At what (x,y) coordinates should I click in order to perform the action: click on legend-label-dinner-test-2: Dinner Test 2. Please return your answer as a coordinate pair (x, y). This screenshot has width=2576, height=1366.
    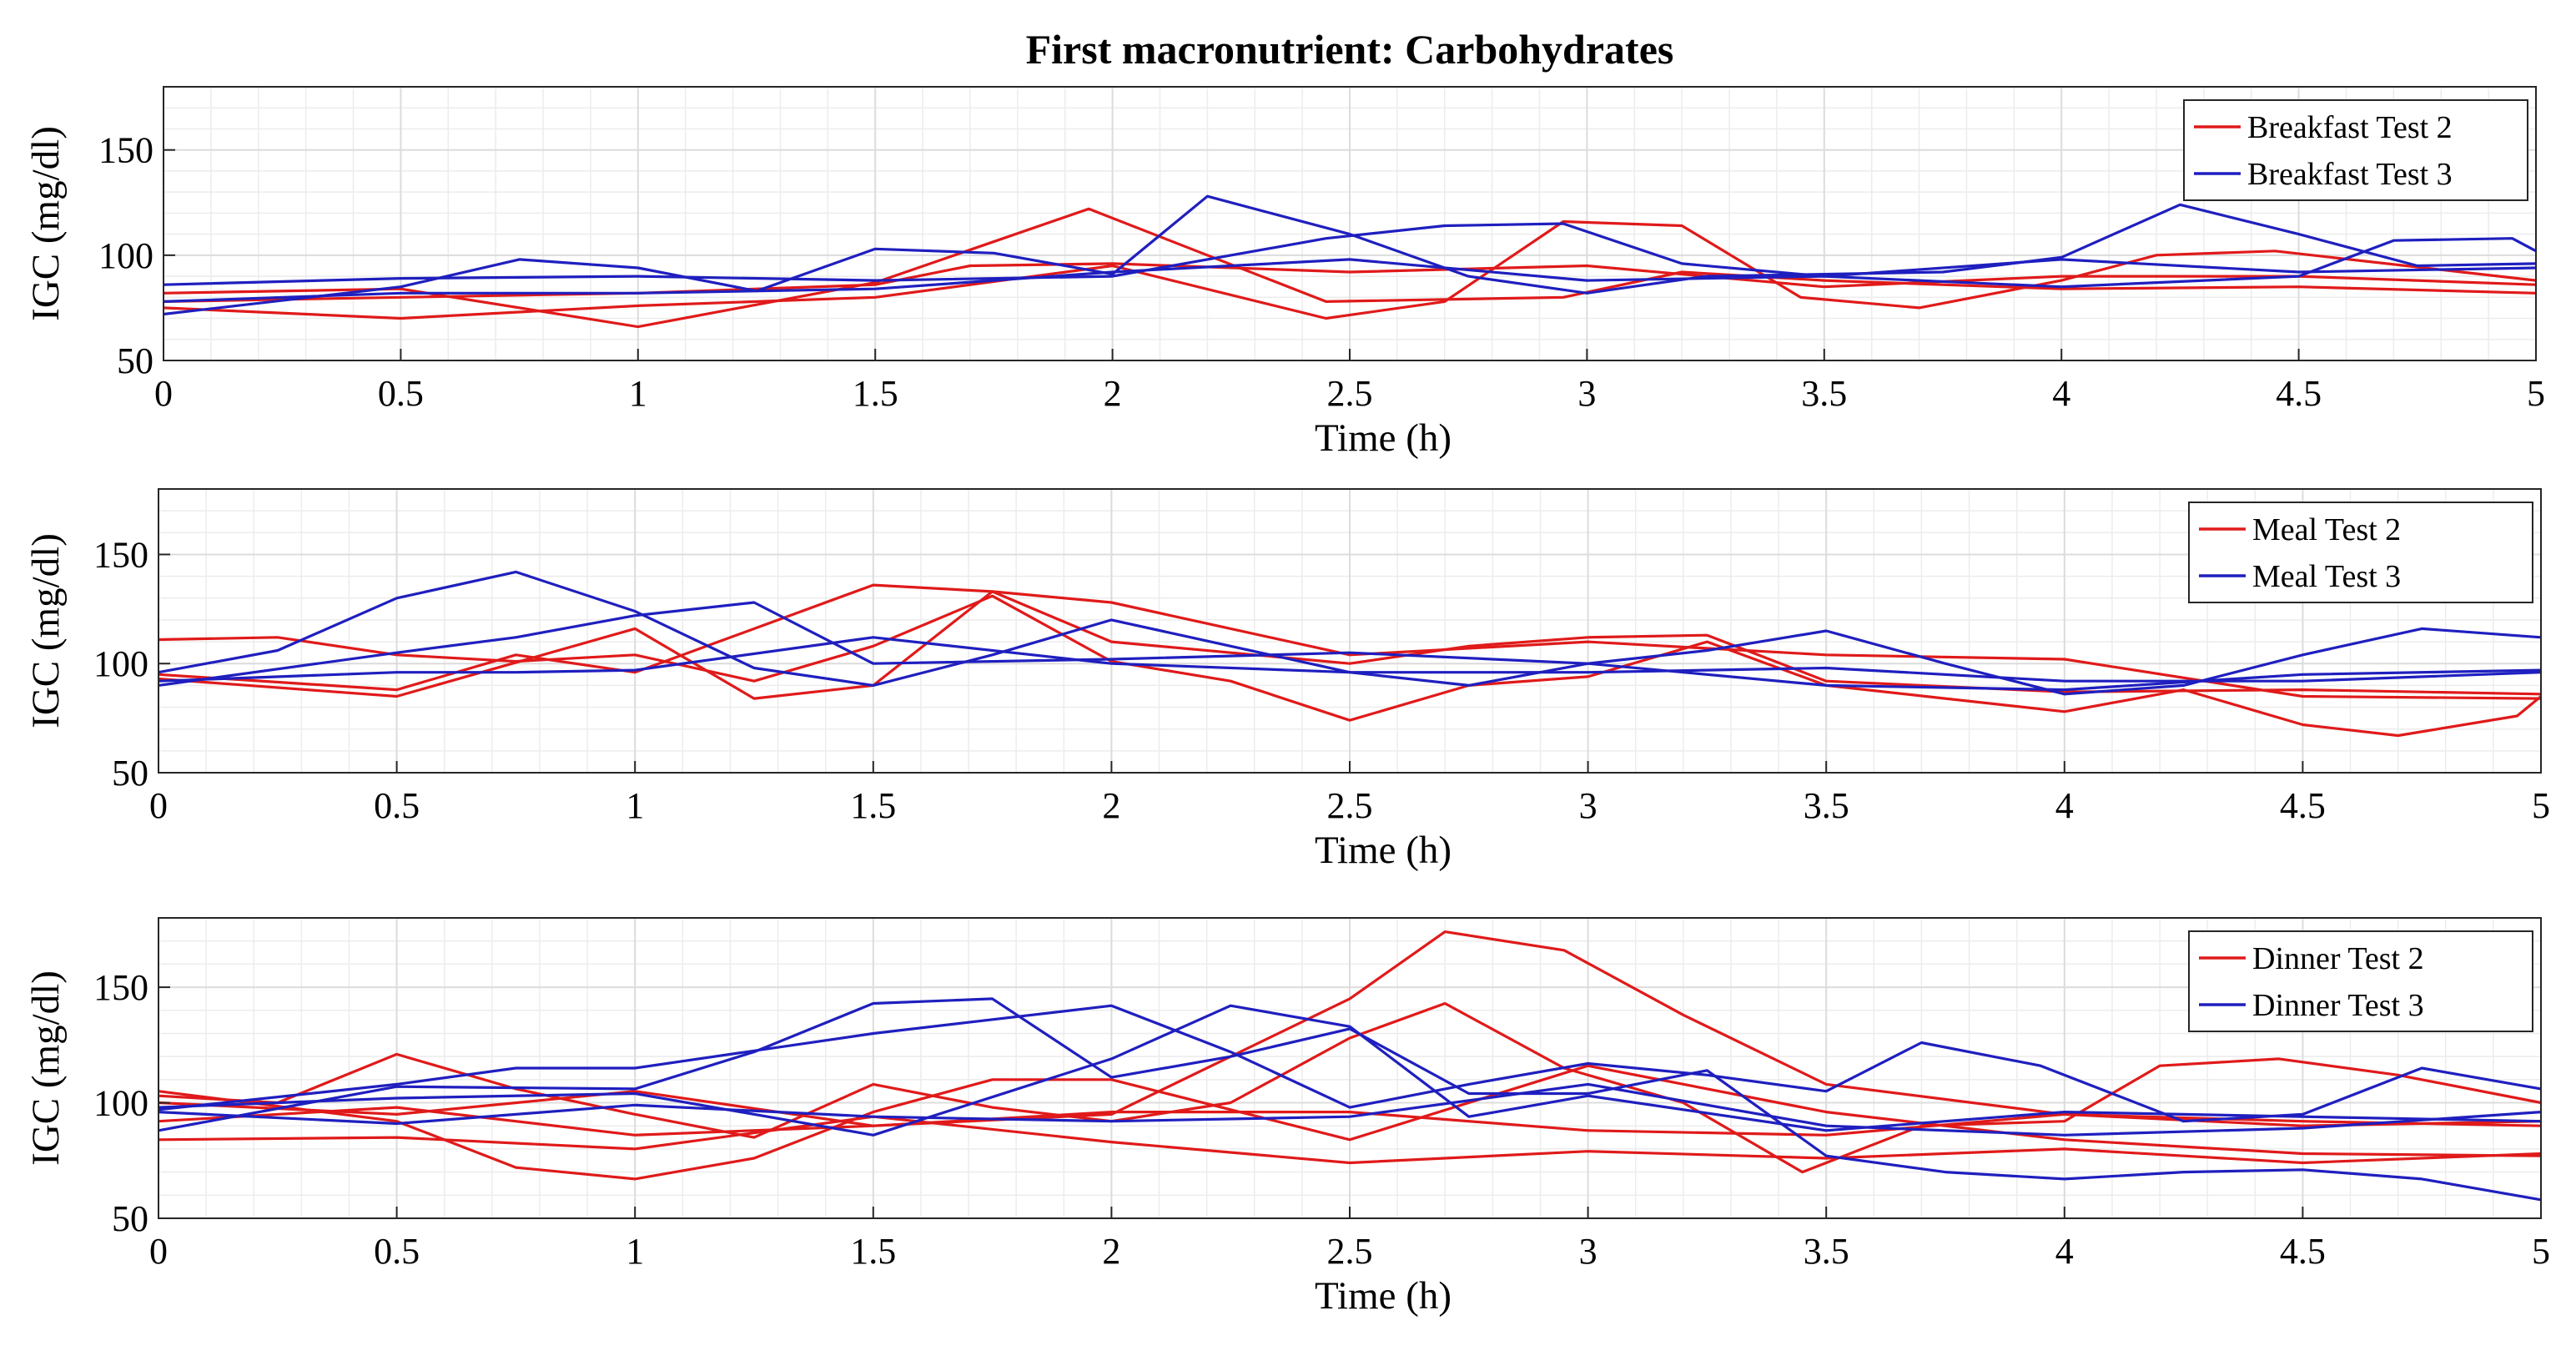
    Looking at the image, I should click on (2338, 958).